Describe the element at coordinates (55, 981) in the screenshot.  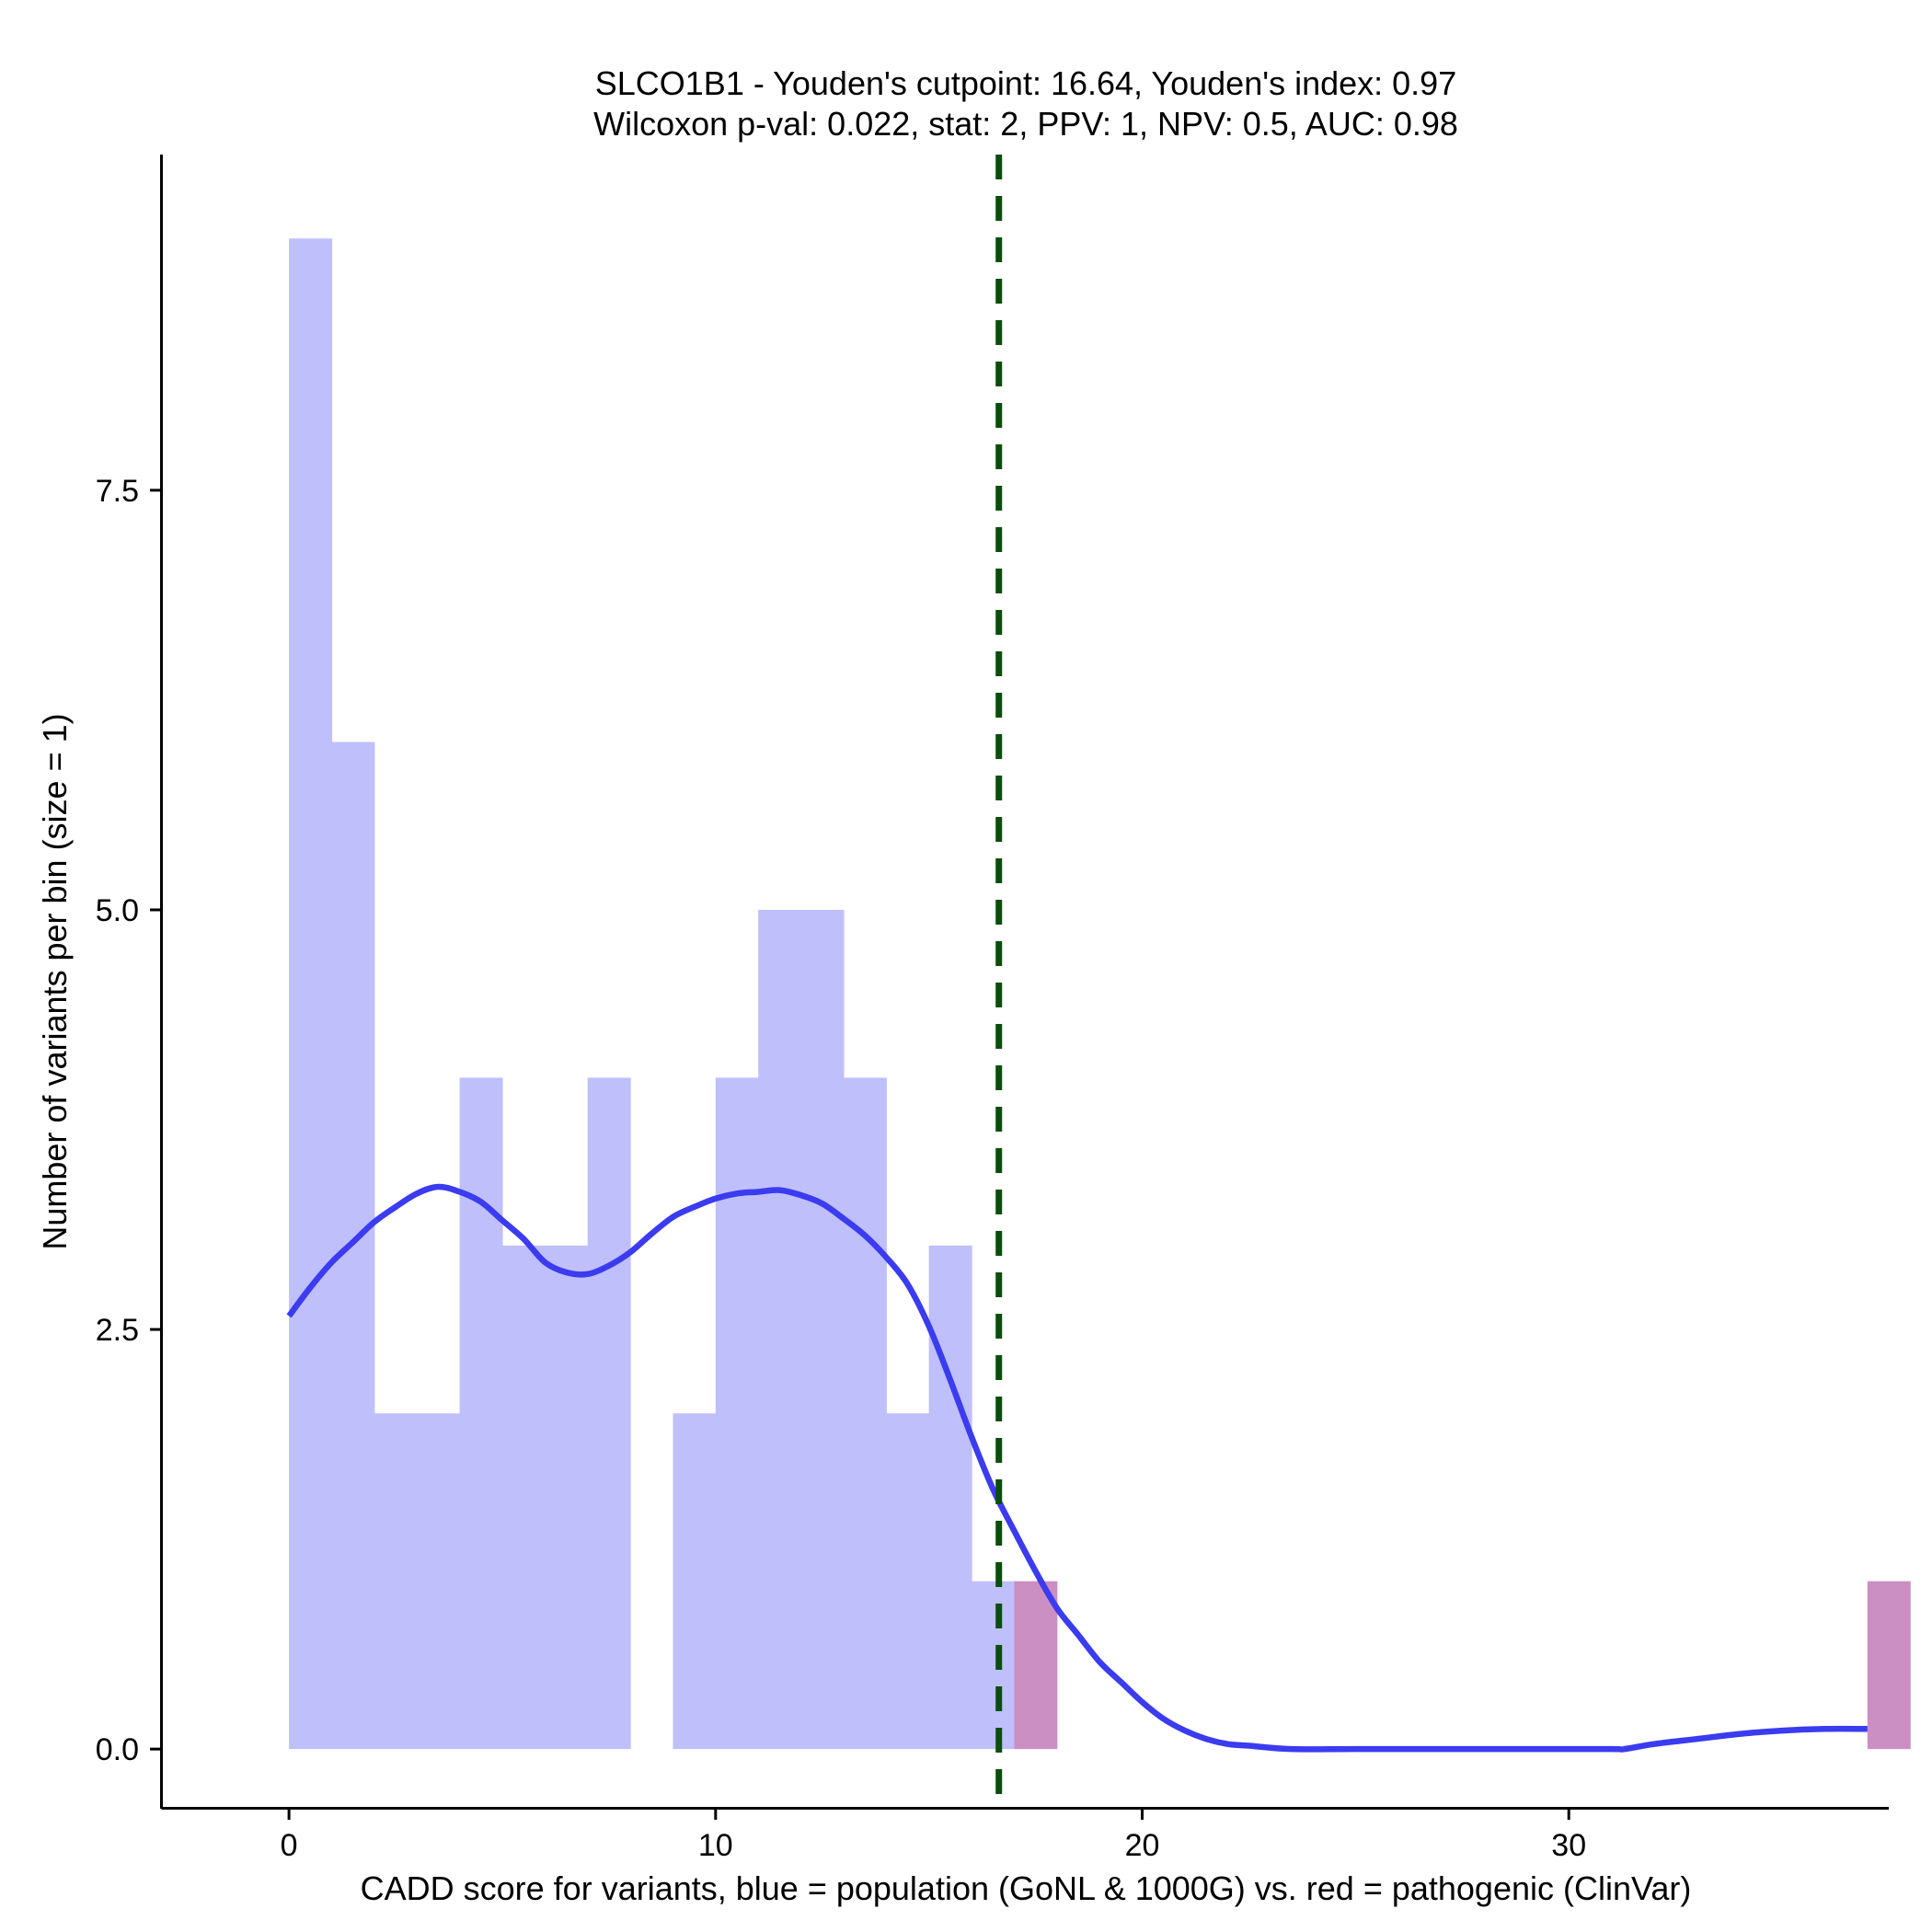
I see `y-axis-label: Number of variants per bin (size = 1)` at that location.